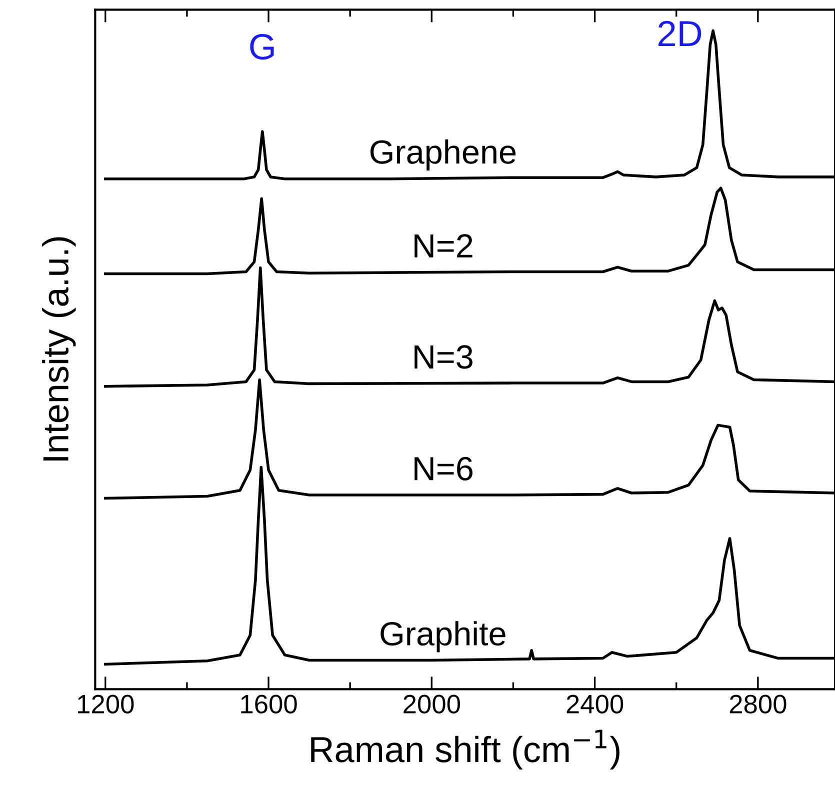 The height and width of the screenshot is (808, 835). What do you see at coordinates (443, 246) in the screenshot?
I see `series-label: N=2` at bounding box center [443, 246].